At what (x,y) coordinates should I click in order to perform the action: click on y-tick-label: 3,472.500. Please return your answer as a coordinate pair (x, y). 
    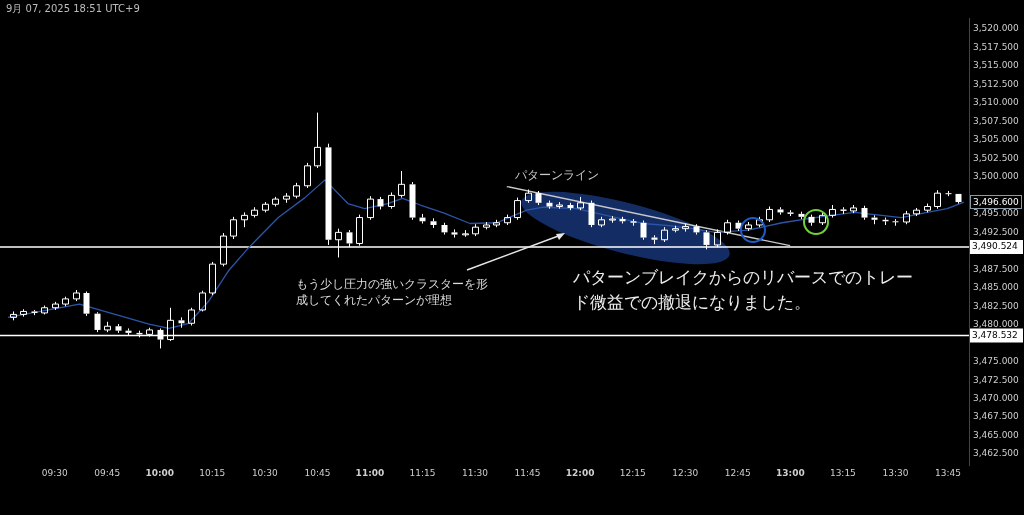
    Looking at the image, I should click on (996, 379).